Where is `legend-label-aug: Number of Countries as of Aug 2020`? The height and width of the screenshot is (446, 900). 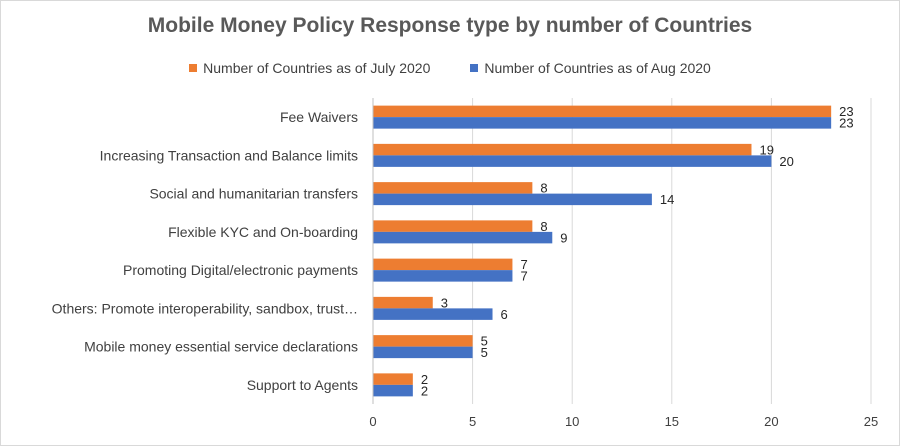
legend-label-aug: Number of Countries as of Aug 2020 is located at coordinates (597, 68).